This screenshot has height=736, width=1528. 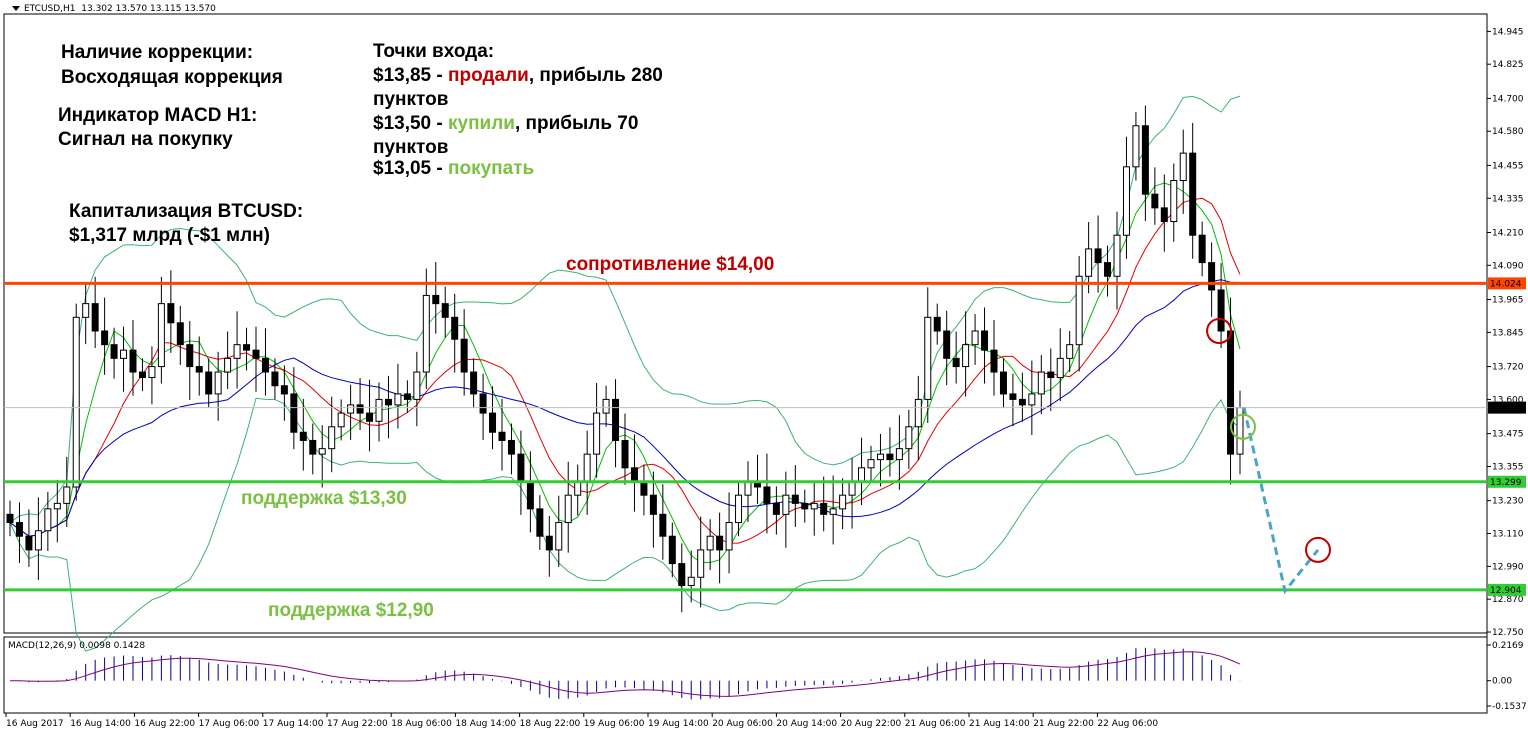 What do you see at coordinates (1318, 549) in the screenshot?
I see `target-buy-circle` at bounding box center [1318, 549].